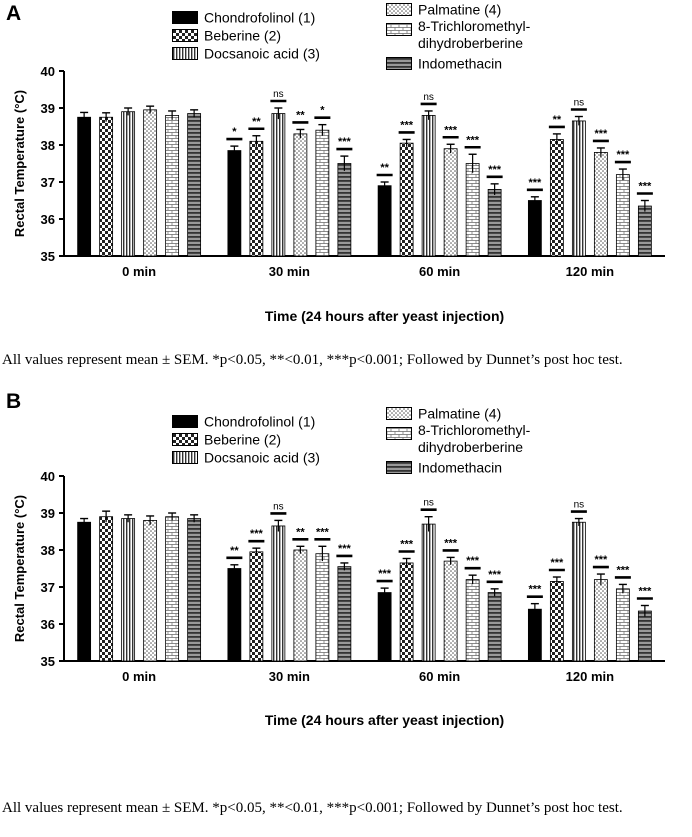 The height and width of the screenshot is (837, 692). Describe the element at coordinates (48, 661) in the screenshot. I see `y-tick-label: 35` at that location.